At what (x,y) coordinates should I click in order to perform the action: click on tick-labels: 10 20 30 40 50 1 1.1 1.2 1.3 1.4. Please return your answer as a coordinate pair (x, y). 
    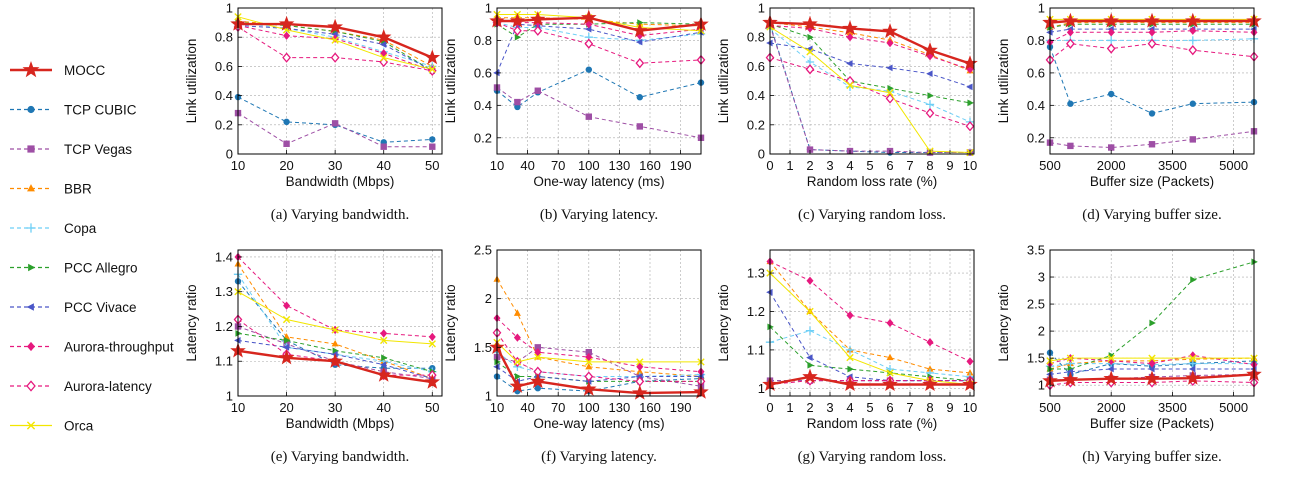
    Looking at the image, I should click on (327, 332).